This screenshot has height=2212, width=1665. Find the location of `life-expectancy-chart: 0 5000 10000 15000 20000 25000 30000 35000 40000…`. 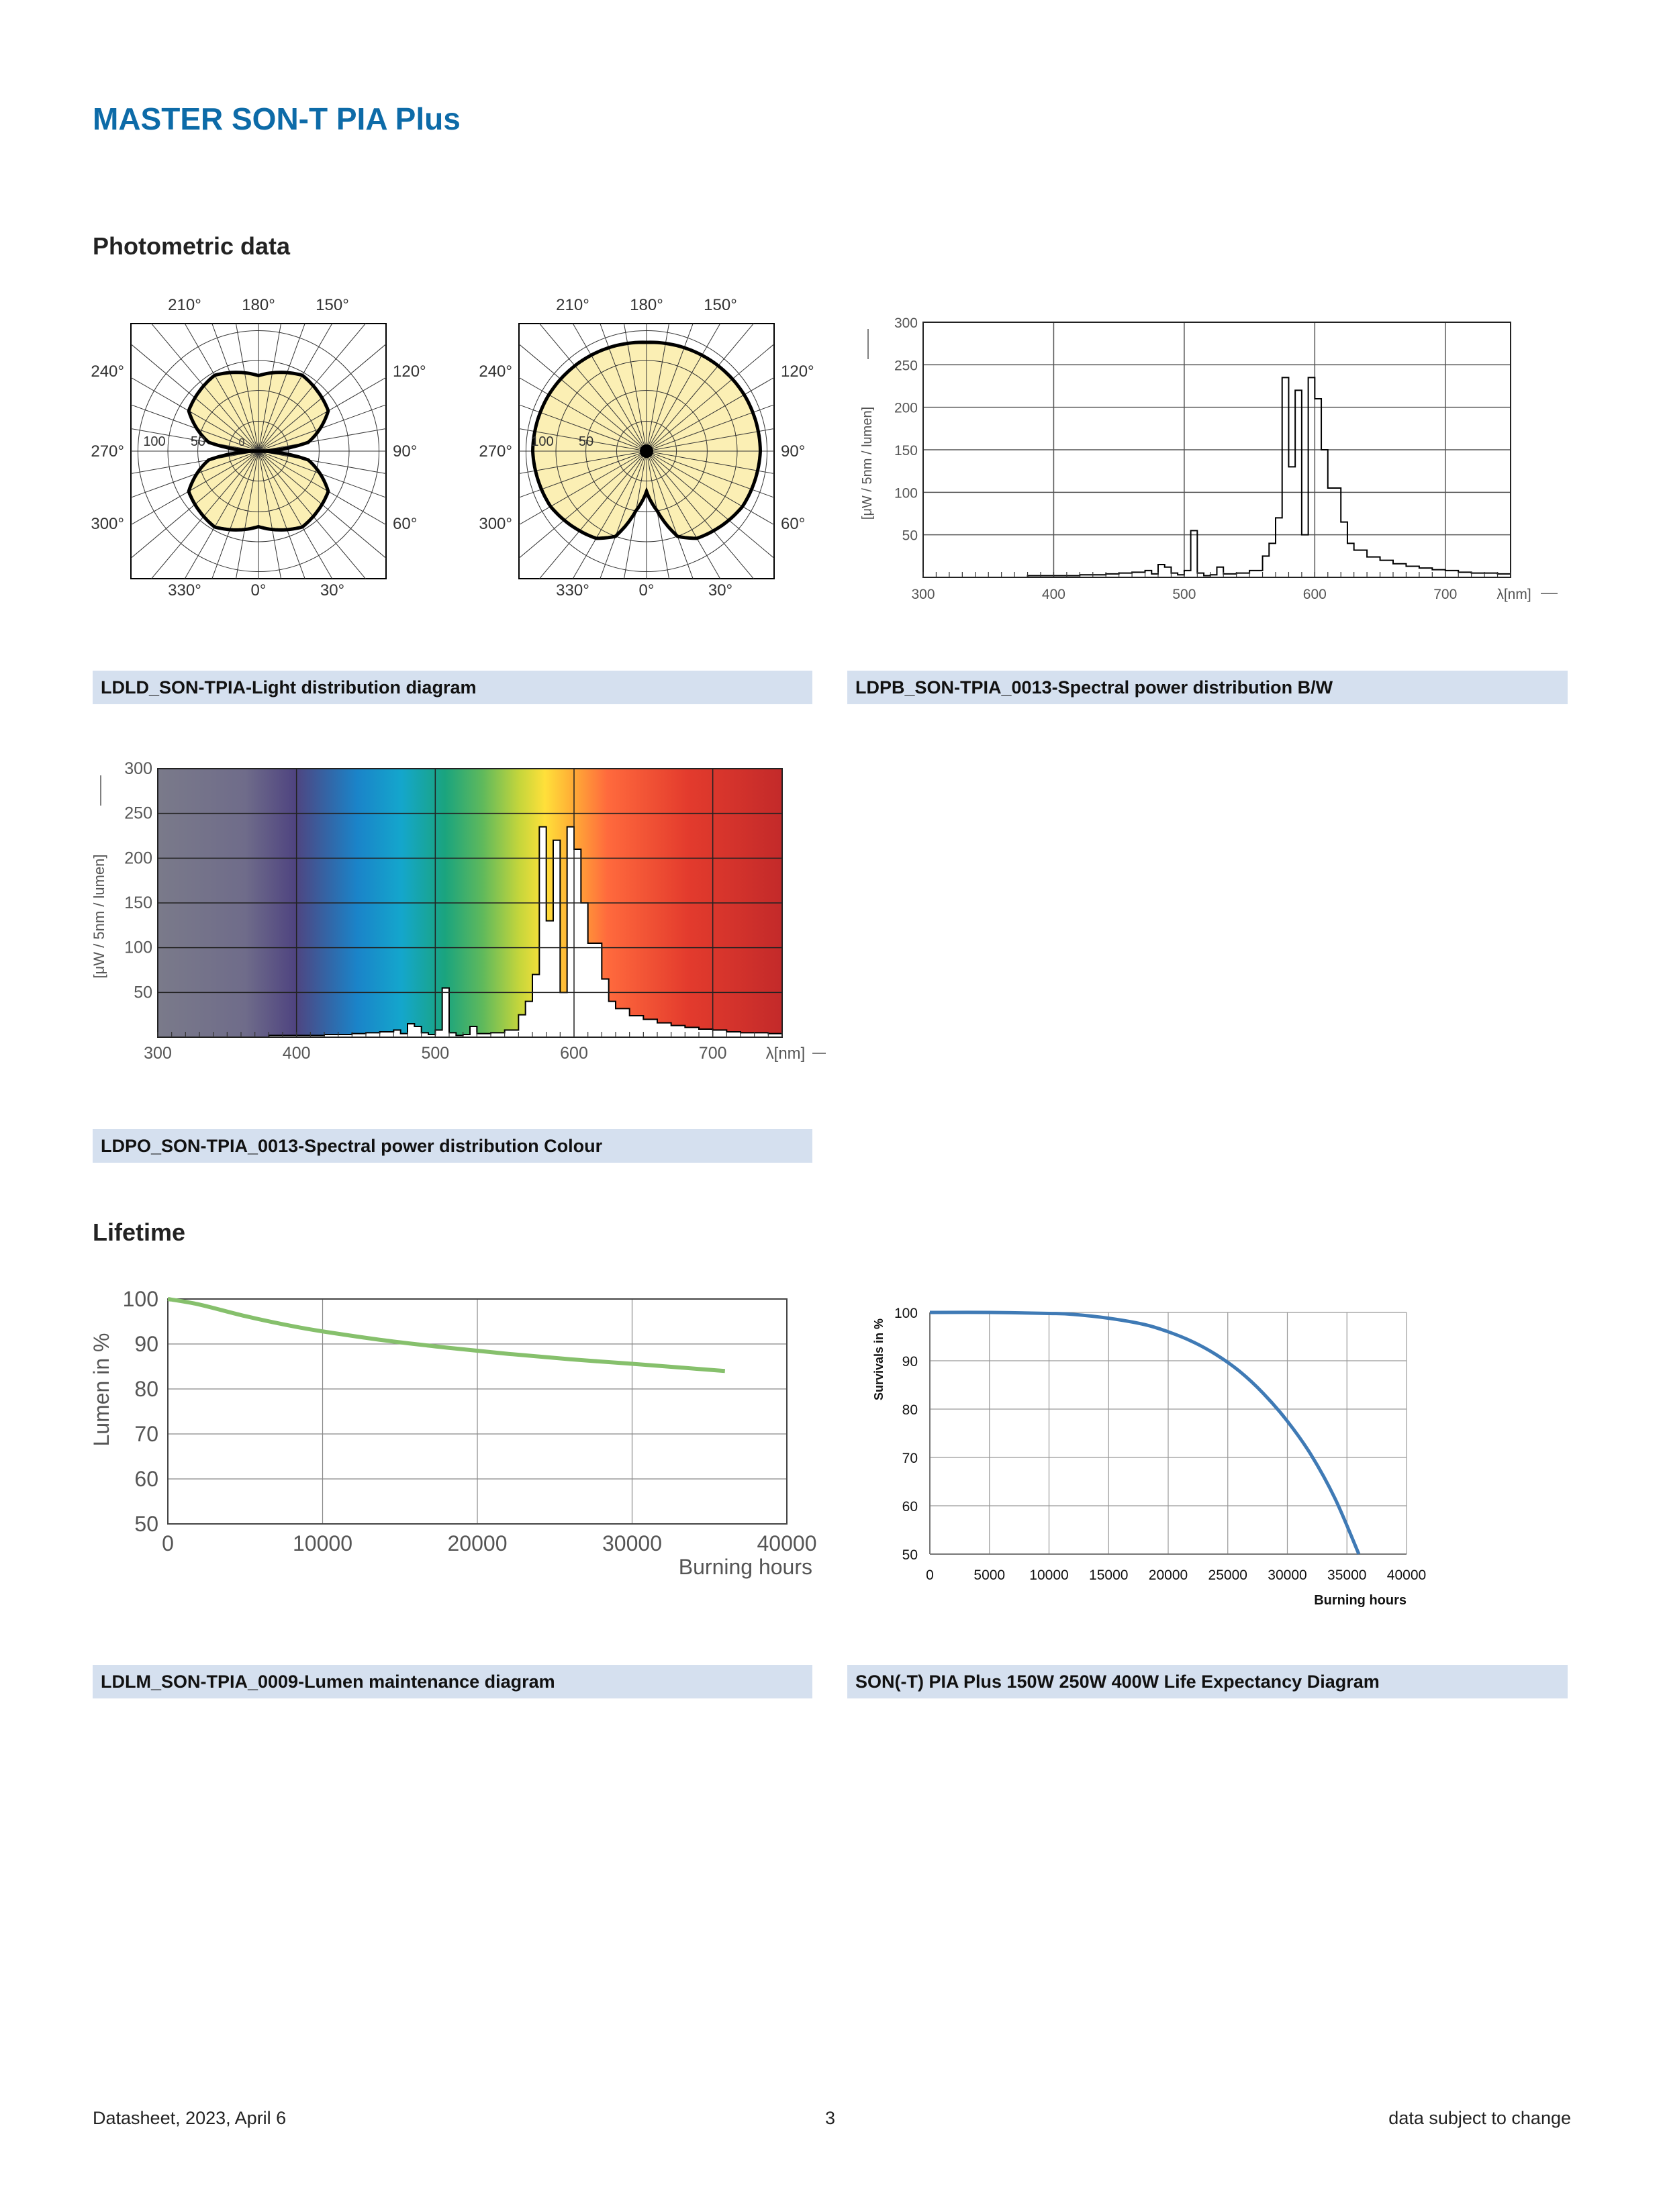

life-expectancy-chart: 0 5000 10000 15000 20000 25000 30000 35000 40000… is located at coordinates (1149, 1457).